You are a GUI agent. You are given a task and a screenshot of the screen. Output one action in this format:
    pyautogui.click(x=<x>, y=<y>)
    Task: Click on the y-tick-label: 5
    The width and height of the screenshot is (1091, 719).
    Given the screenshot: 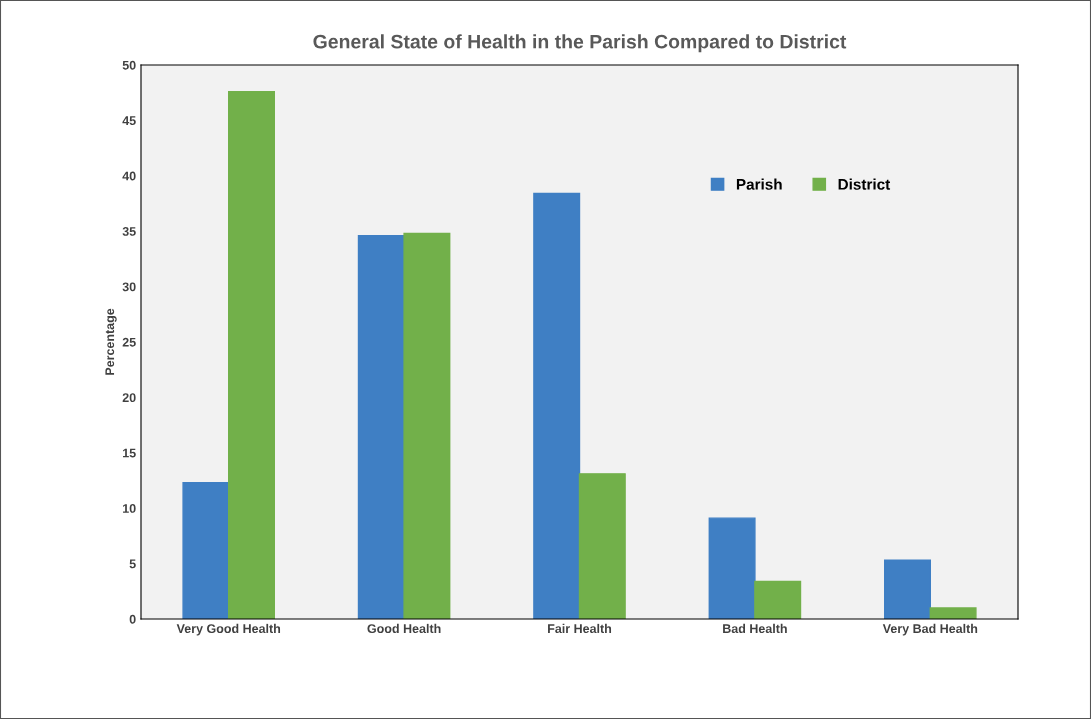 What is the action you would take?
    pyautogui.click(x=132, y=564)
    